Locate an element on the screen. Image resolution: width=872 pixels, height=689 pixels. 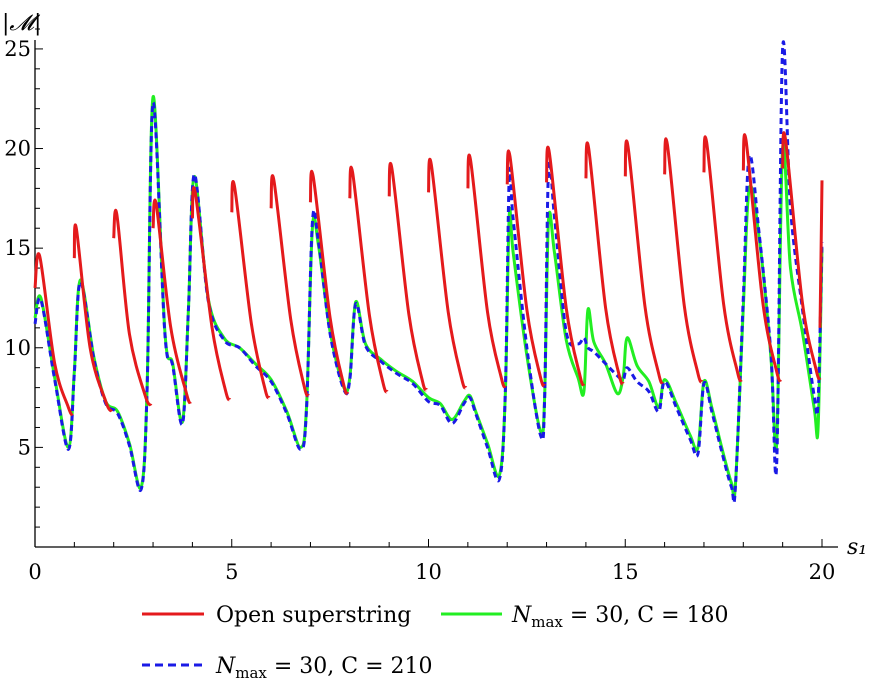
x-tick-label: 15 is located at coordinates (625, 572).